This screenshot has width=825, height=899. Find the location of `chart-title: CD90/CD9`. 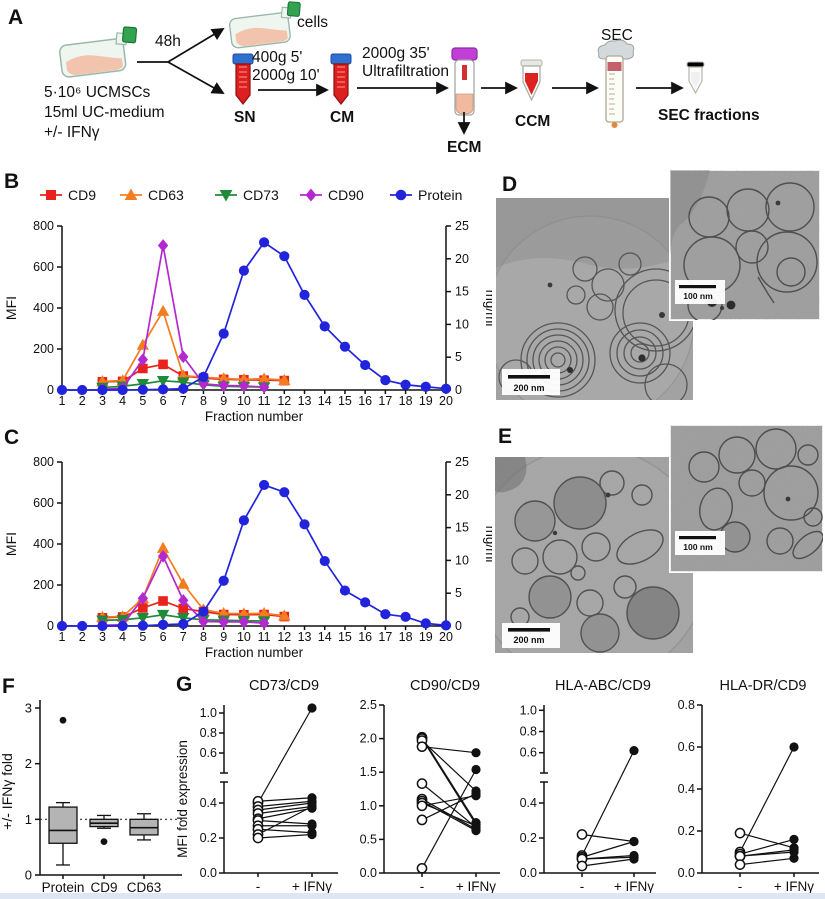

chart-title: CD90/CD9 is located at coordinates (445, 686).